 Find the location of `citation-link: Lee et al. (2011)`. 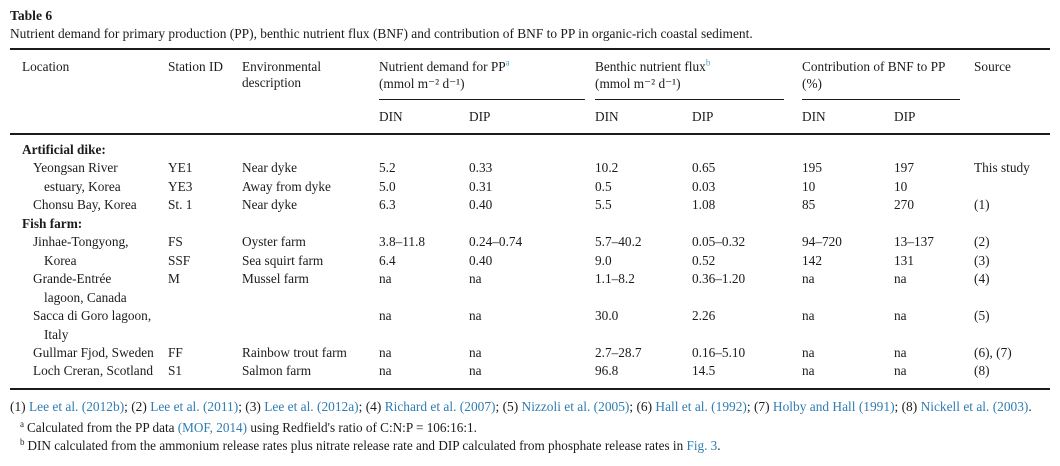

citation-link: Lee et al. (2011) is located at coordinates (194, 406).